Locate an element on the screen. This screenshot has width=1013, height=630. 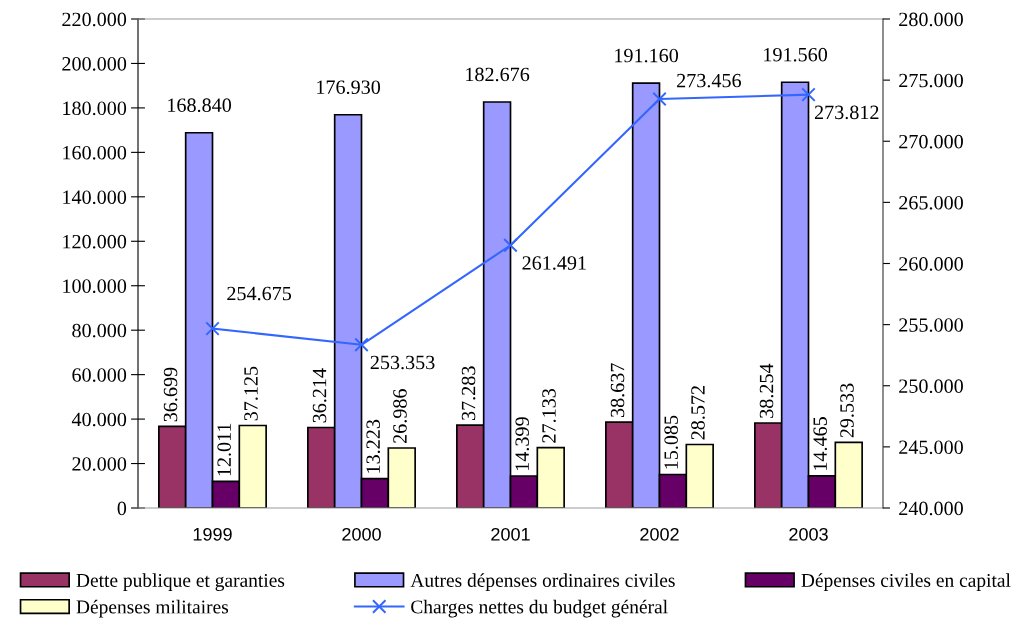
data-label: 254.675 is located at coordinates (259, 293).